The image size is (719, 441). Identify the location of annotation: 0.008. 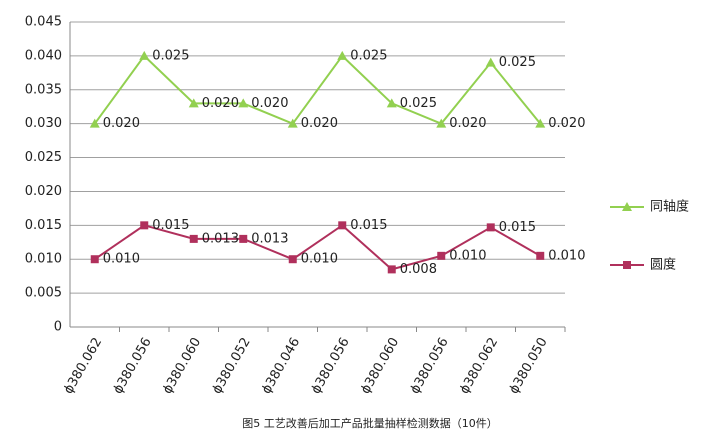
(418, 269).